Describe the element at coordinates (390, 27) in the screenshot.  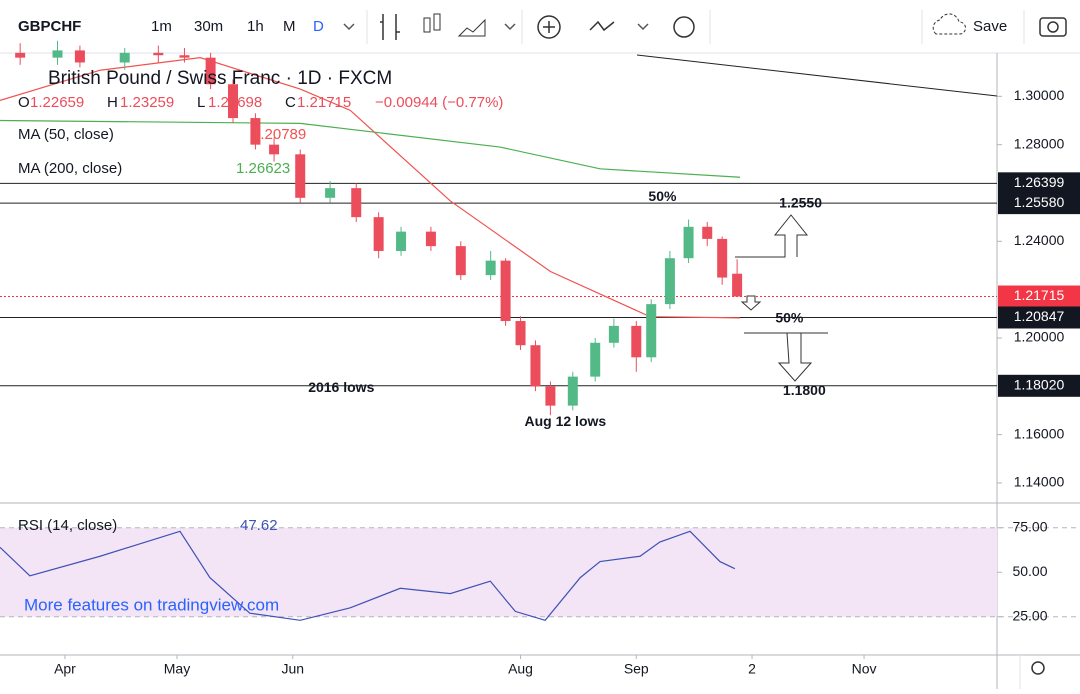
I see `bars-icon` at that location.